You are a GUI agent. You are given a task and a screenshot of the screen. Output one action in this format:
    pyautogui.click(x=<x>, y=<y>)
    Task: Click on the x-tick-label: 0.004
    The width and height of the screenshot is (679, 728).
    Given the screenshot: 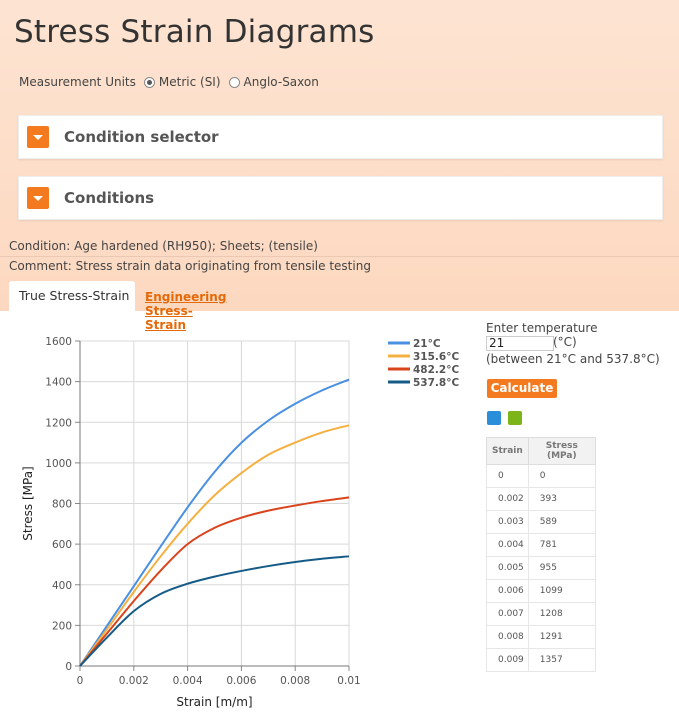 What is the action you would take?
    pyautogui.click(x=188, y=681)
    